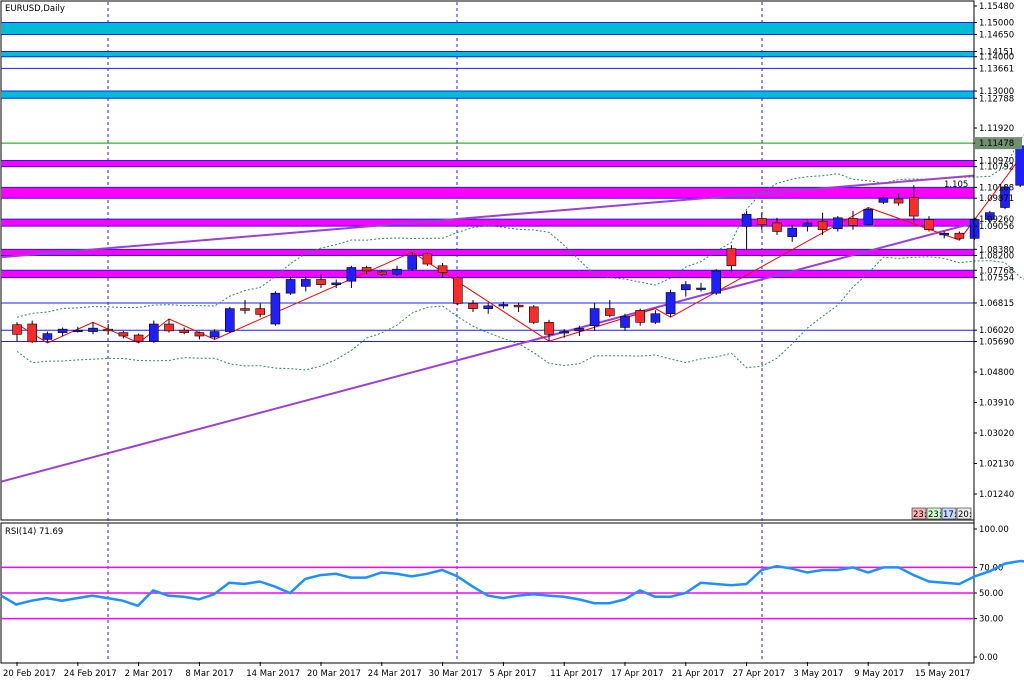  I want to click on price-tick-label: 1.08200, so click(996, 256).